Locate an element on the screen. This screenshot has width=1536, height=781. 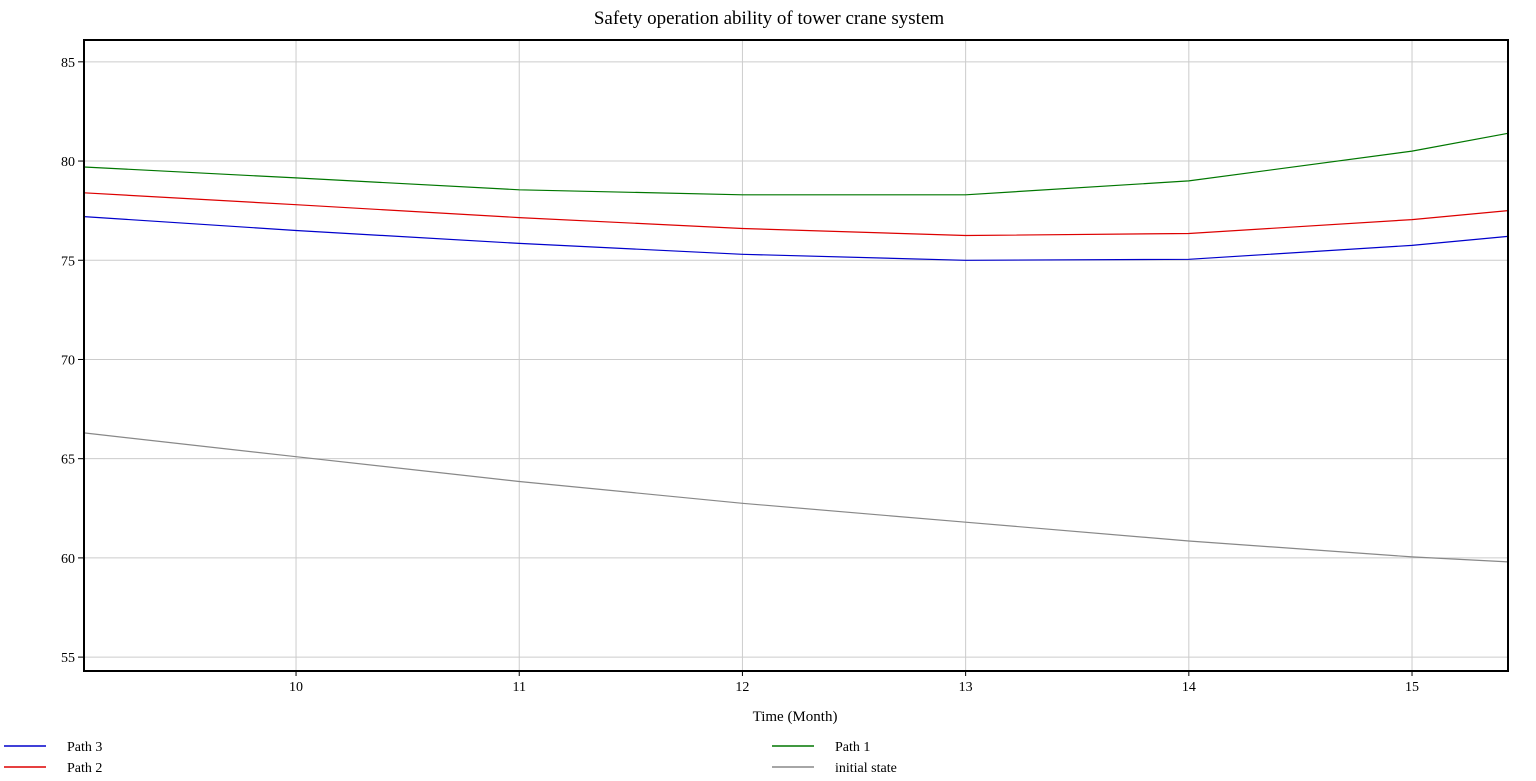
legend: Path 3 Path 2 Path 1 initial state is located at coordinates (450, 758).